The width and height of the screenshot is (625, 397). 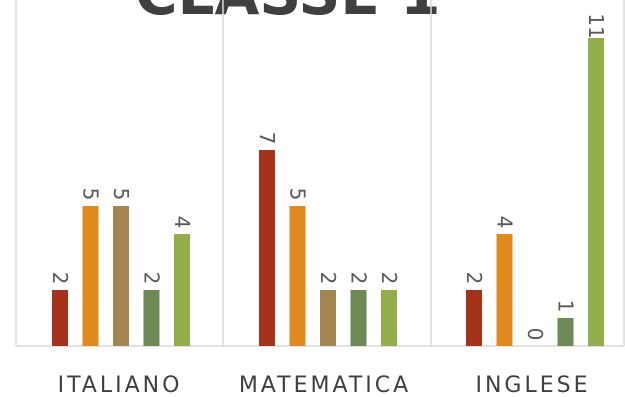 I want to click on data-label: 1, so click(x=566, y=306).